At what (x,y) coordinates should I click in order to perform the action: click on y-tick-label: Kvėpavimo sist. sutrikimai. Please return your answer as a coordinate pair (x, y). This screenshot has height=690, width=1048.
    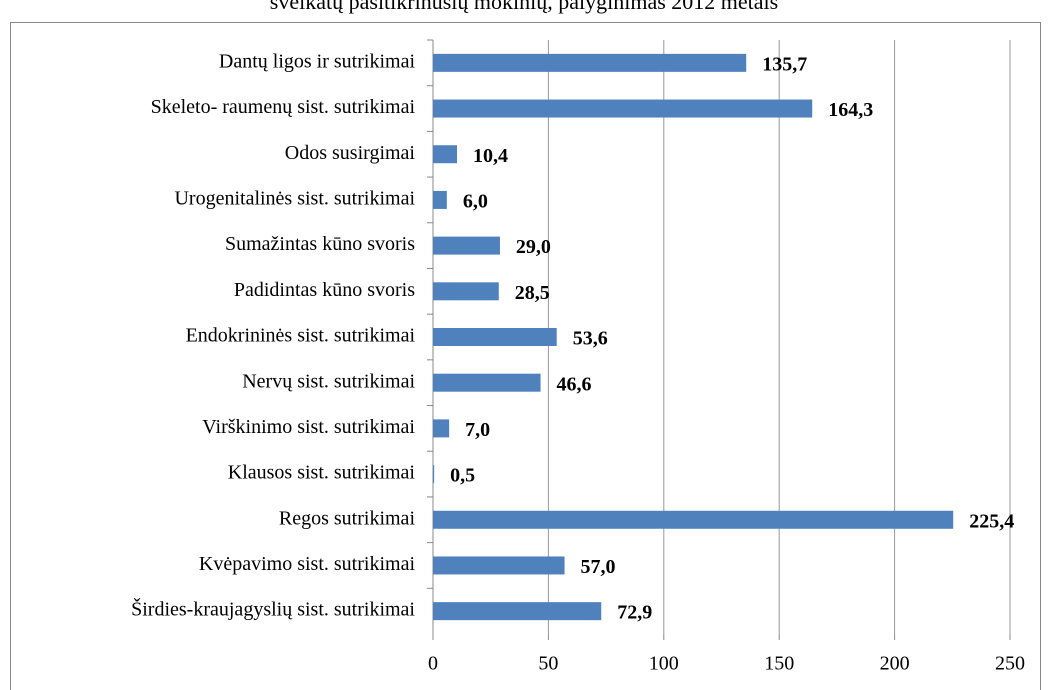
    Looking at the image, I should click on (307, 564).